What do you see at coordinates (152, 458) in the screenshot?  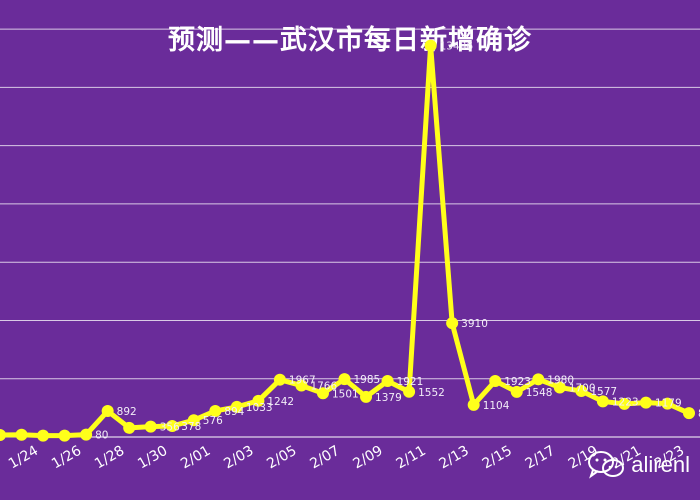 I see `x-tick-label: 1/30` at bounding box center [152, 458].